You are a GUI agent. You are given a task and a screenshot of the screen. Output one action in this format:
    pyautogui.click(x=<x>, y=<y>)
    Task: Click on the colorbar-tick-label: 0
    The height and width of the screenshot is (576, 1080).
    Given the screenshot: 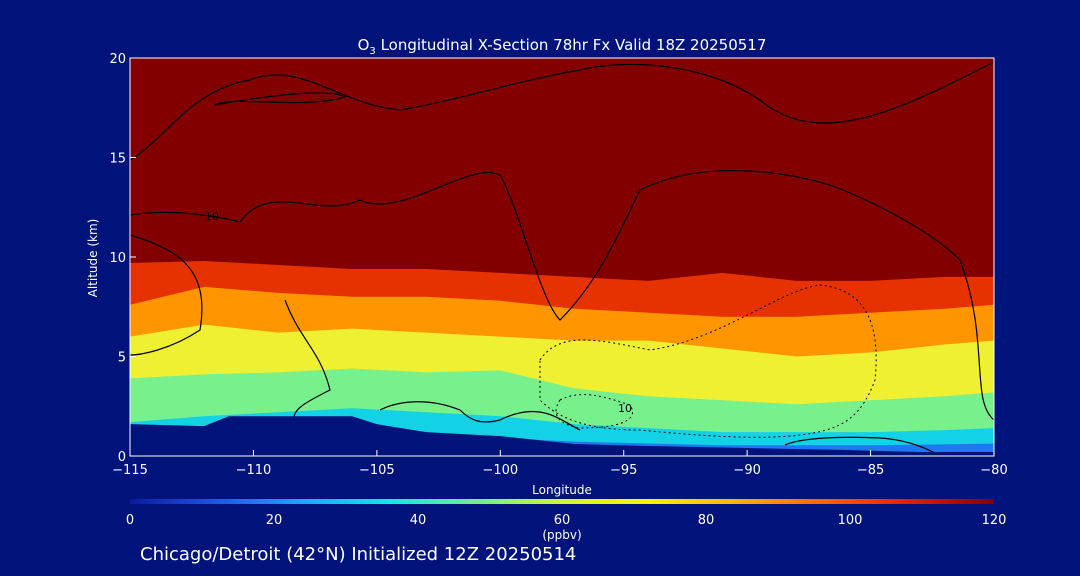 What is the action you would take?
    pyautogui.click(x=130, y=520)
    